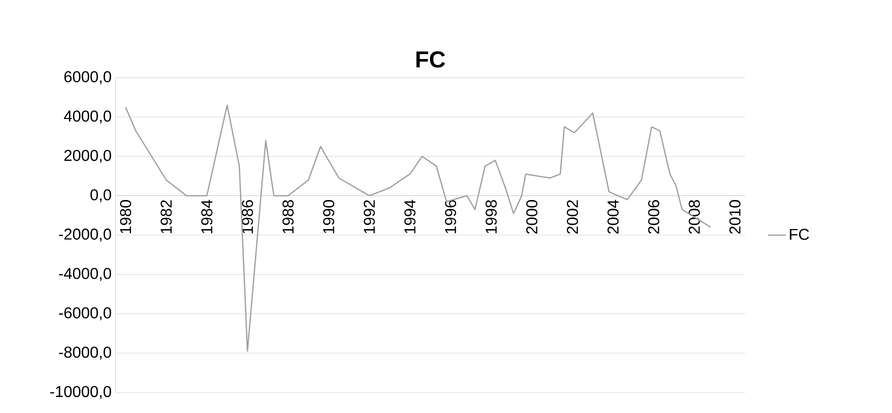 The width and height of the screenshot is (892, 413). Describe the element at coordinates (85, 274) in the screenshot. I see `y-tick-label: -4000,0` at that location.